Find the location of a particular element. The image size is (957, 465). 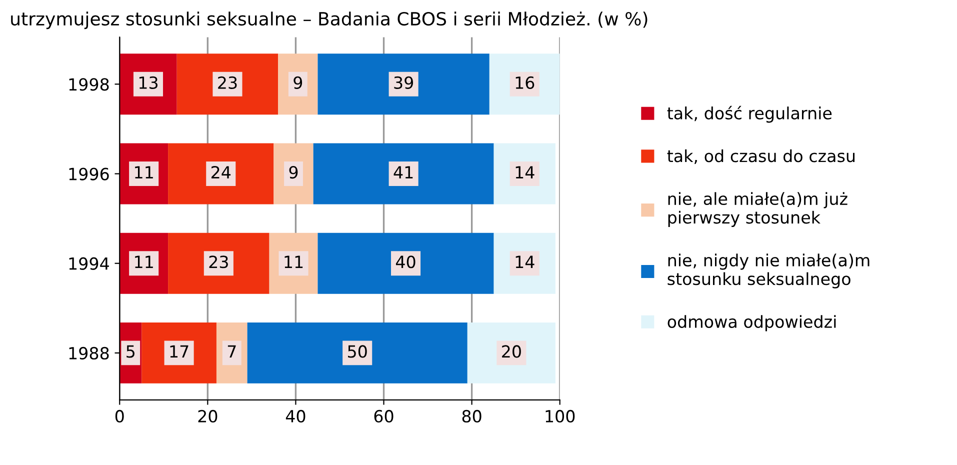

data-label: 7 is located at coordinates (232, 351).